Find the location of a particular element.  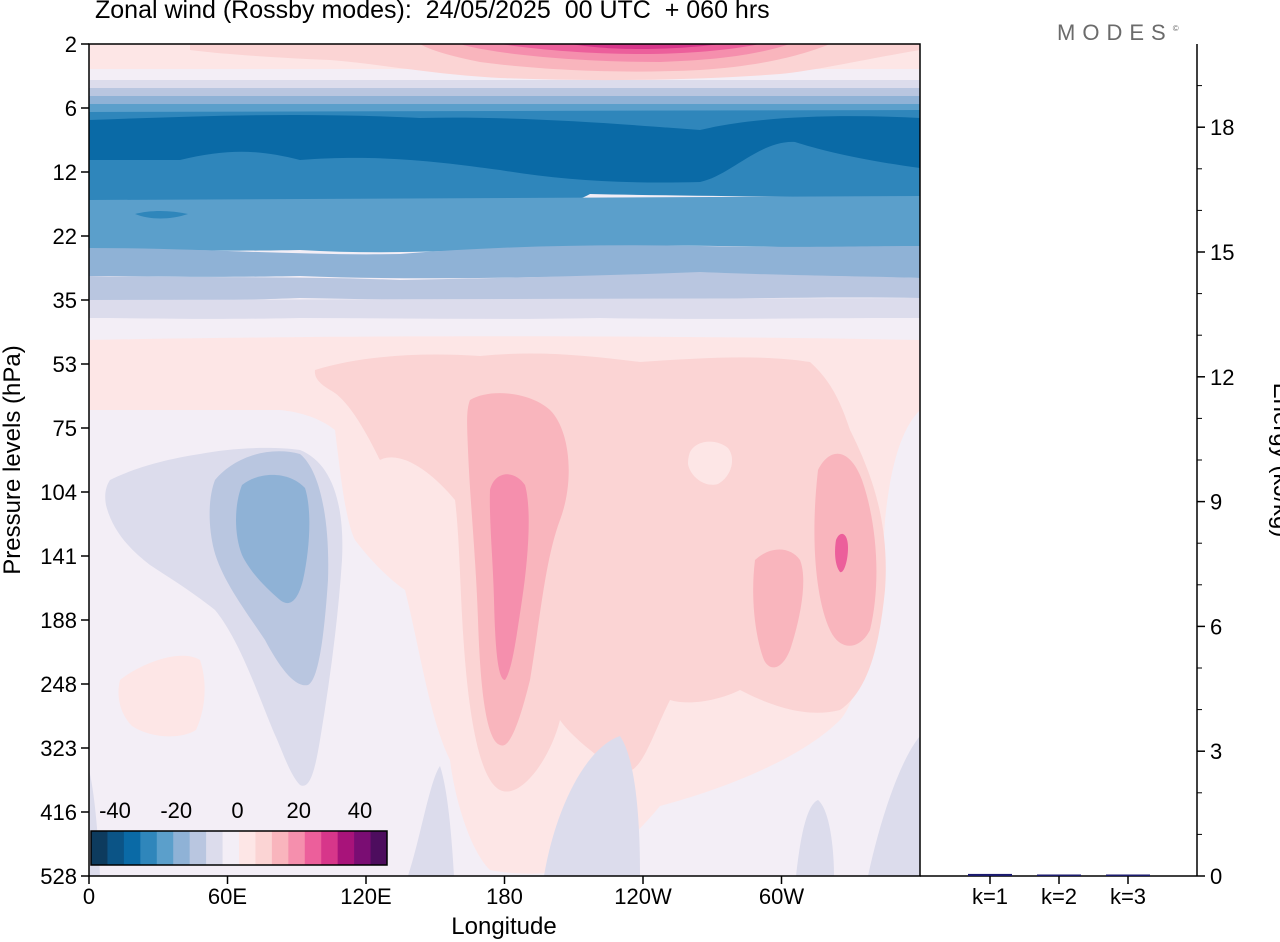

colorbar: -40 -20 0 20 40 is located at coordinates (239, 832).